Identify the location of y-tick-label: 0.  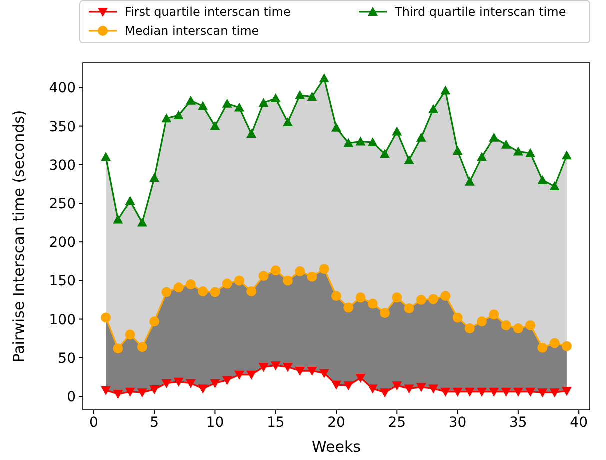
(71, 397).